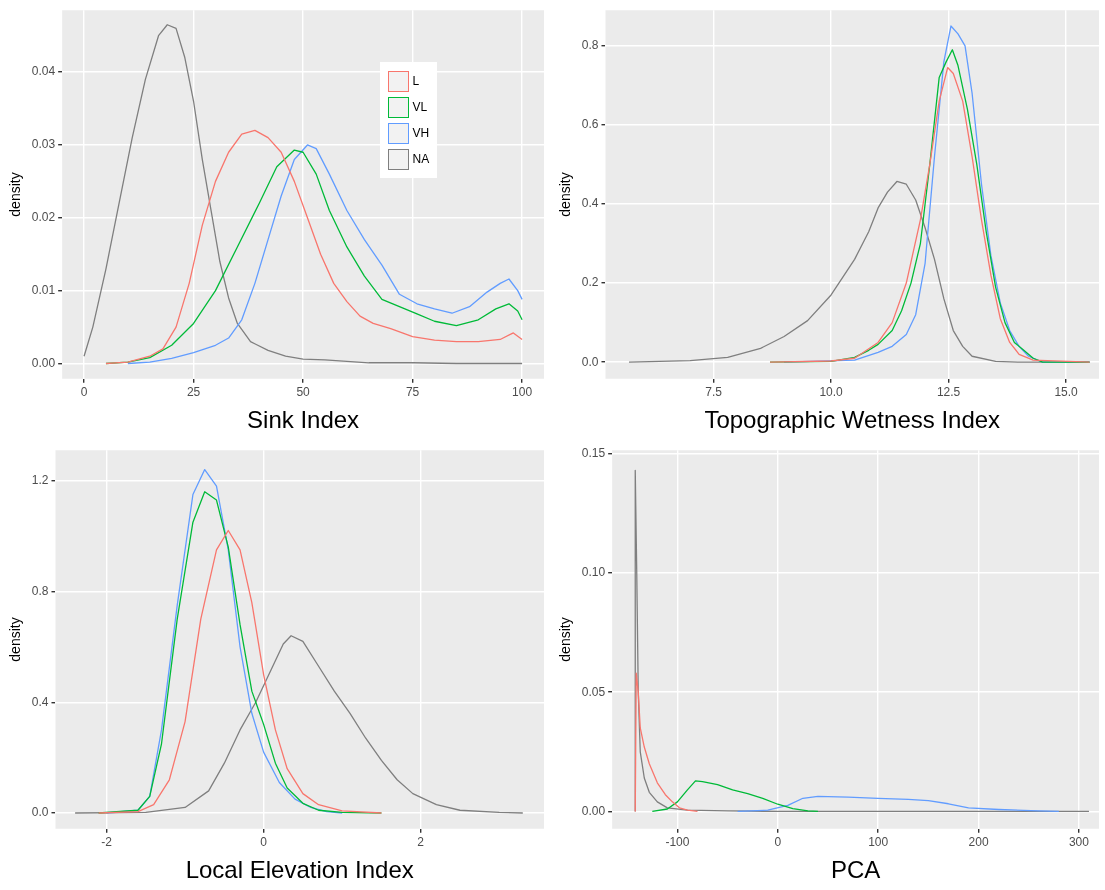  I want to click on x-tick-label: 7.5, so click(714, 392).